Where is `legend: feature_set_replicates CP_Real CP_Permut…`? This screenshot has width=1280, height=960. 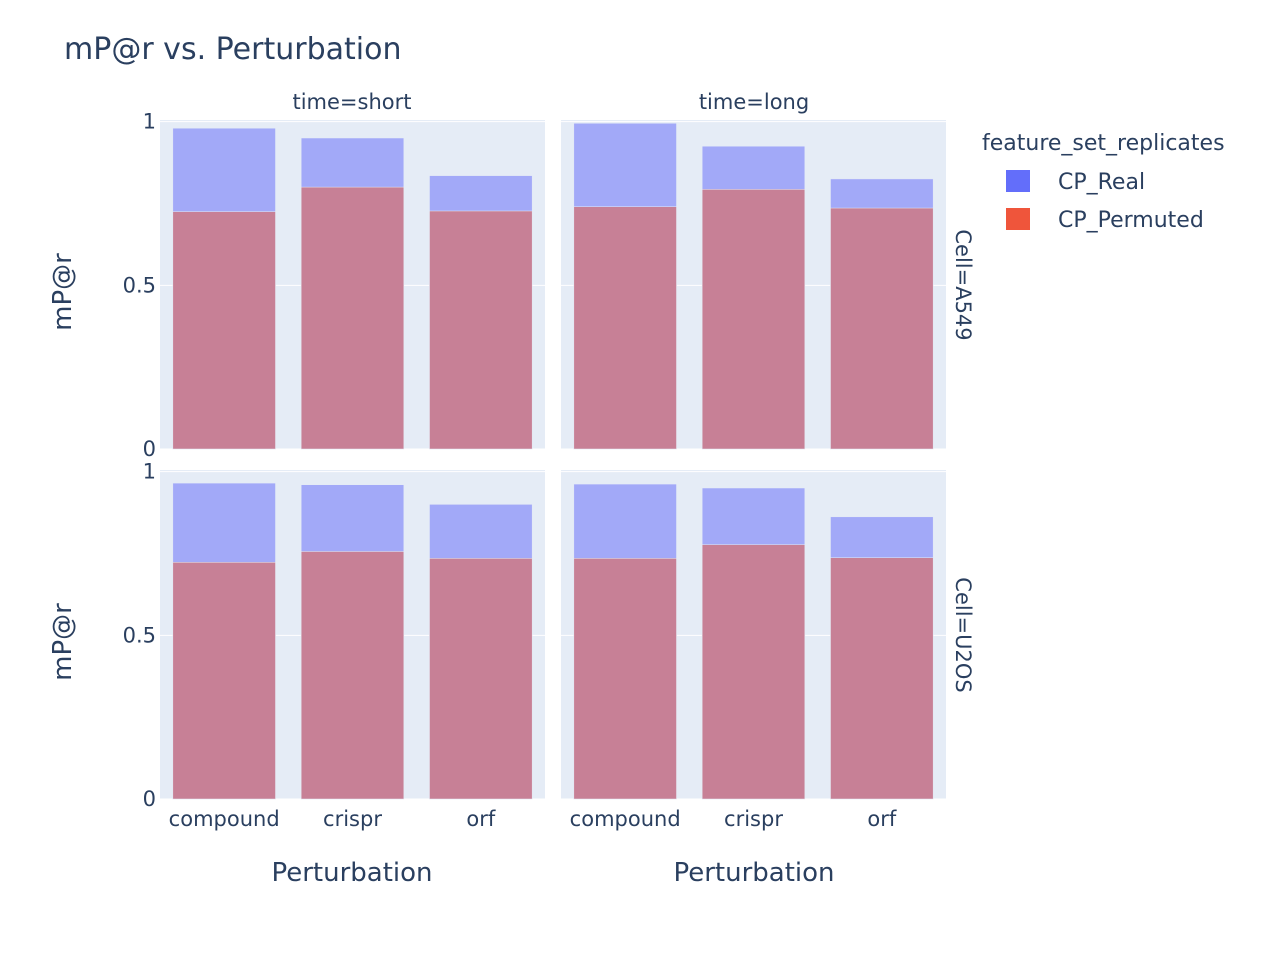
legend: feature_set_replicates CP_Real CP_Permut… is located at coordinates (1103, 182).